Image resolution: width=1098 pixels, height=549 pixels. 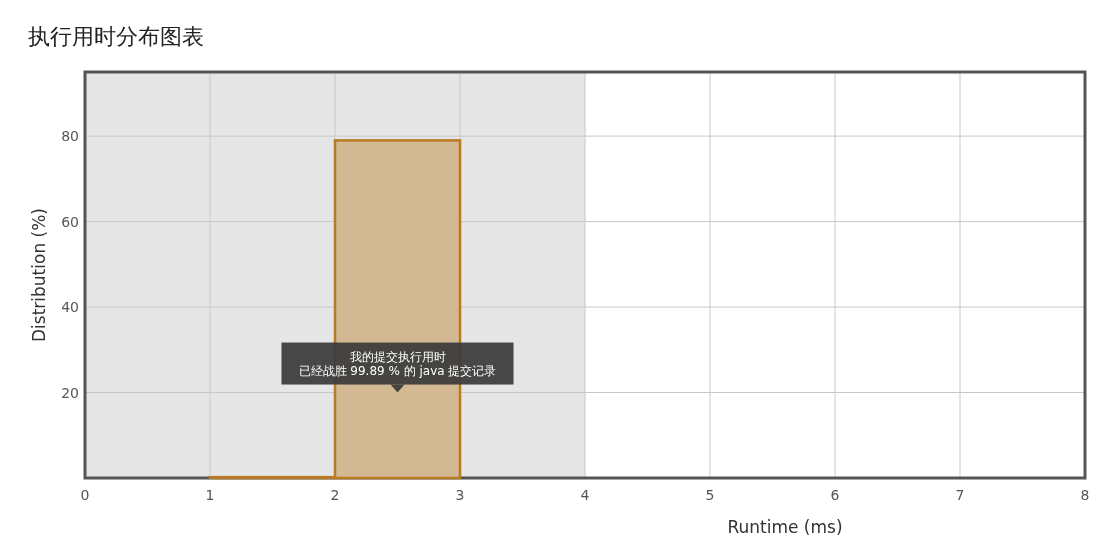 I want to click on x-tick-label: 4, so click(x=585, y=495).